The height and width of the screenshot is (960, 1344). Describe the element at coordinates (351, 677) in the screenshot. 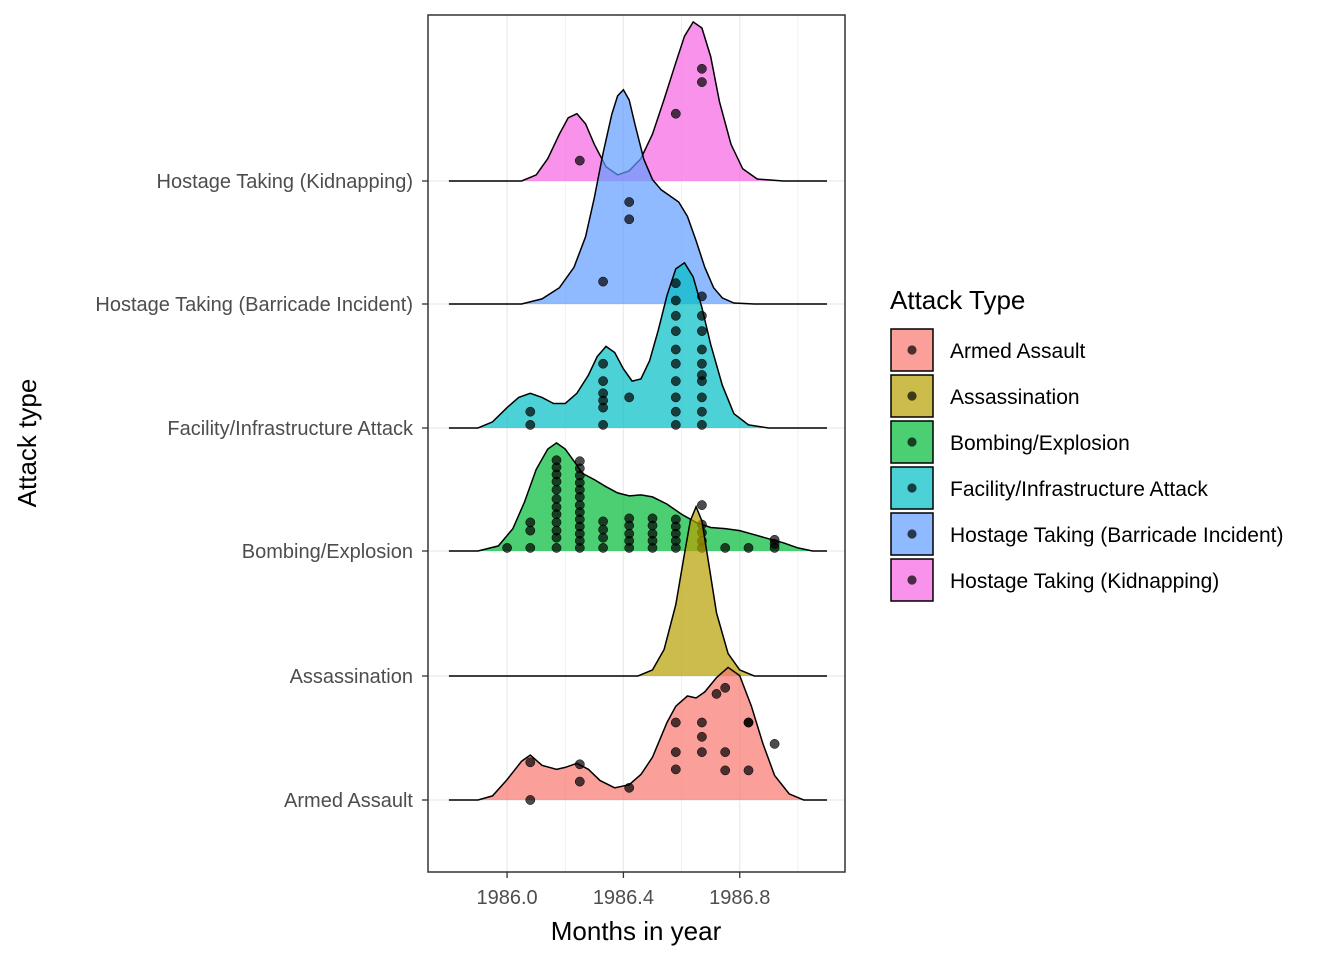

I see `y-tick-label: Assassination` at that location.